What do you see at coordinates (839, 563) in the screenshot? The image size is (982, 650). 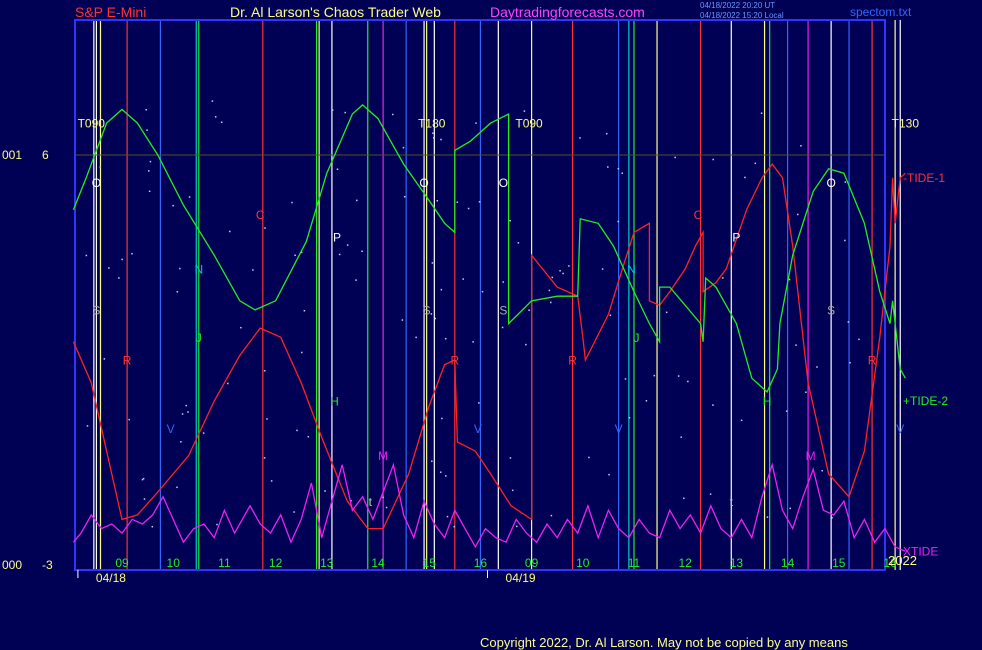 I see `x-tick-label: 15` at bounding box center [839, 563].